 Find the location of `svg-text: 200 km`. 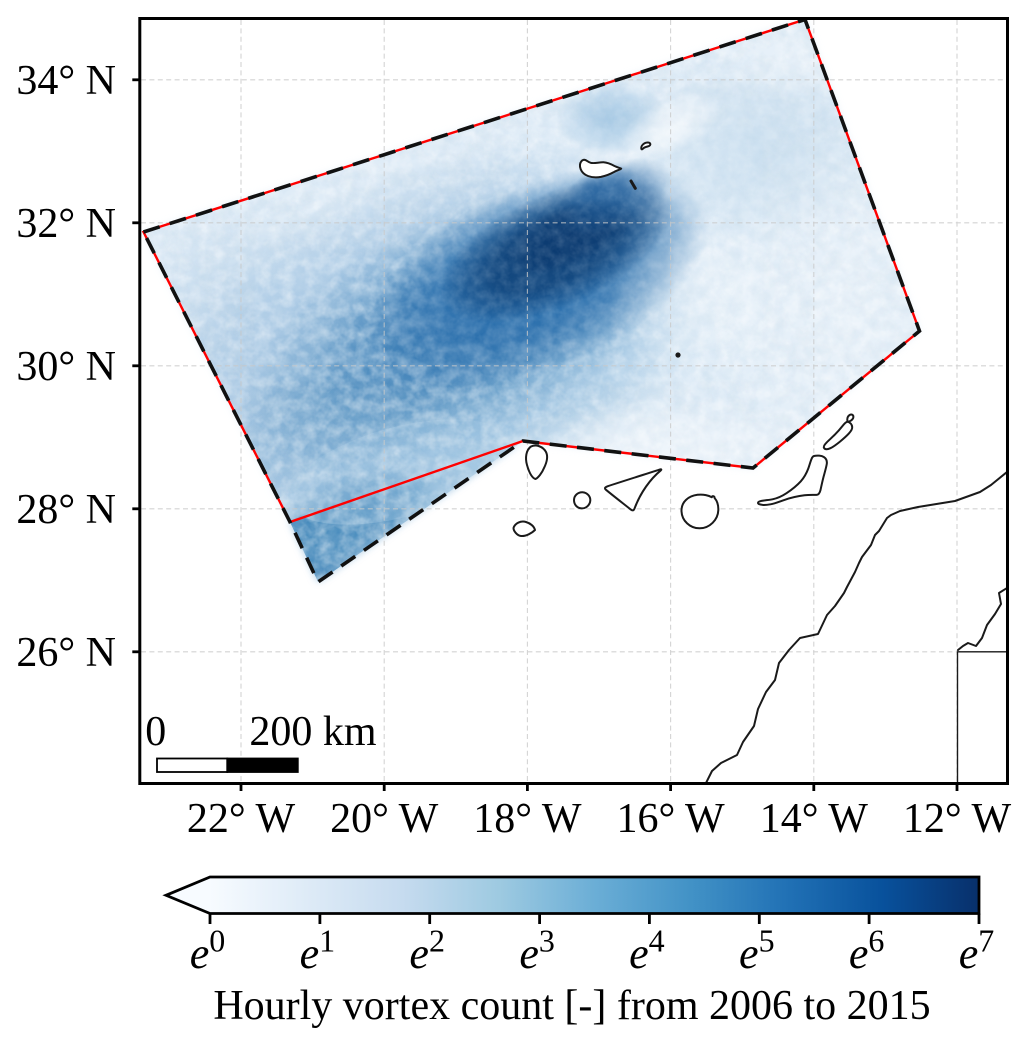

svg-text: 200 km is located at coordinates (313, 732).